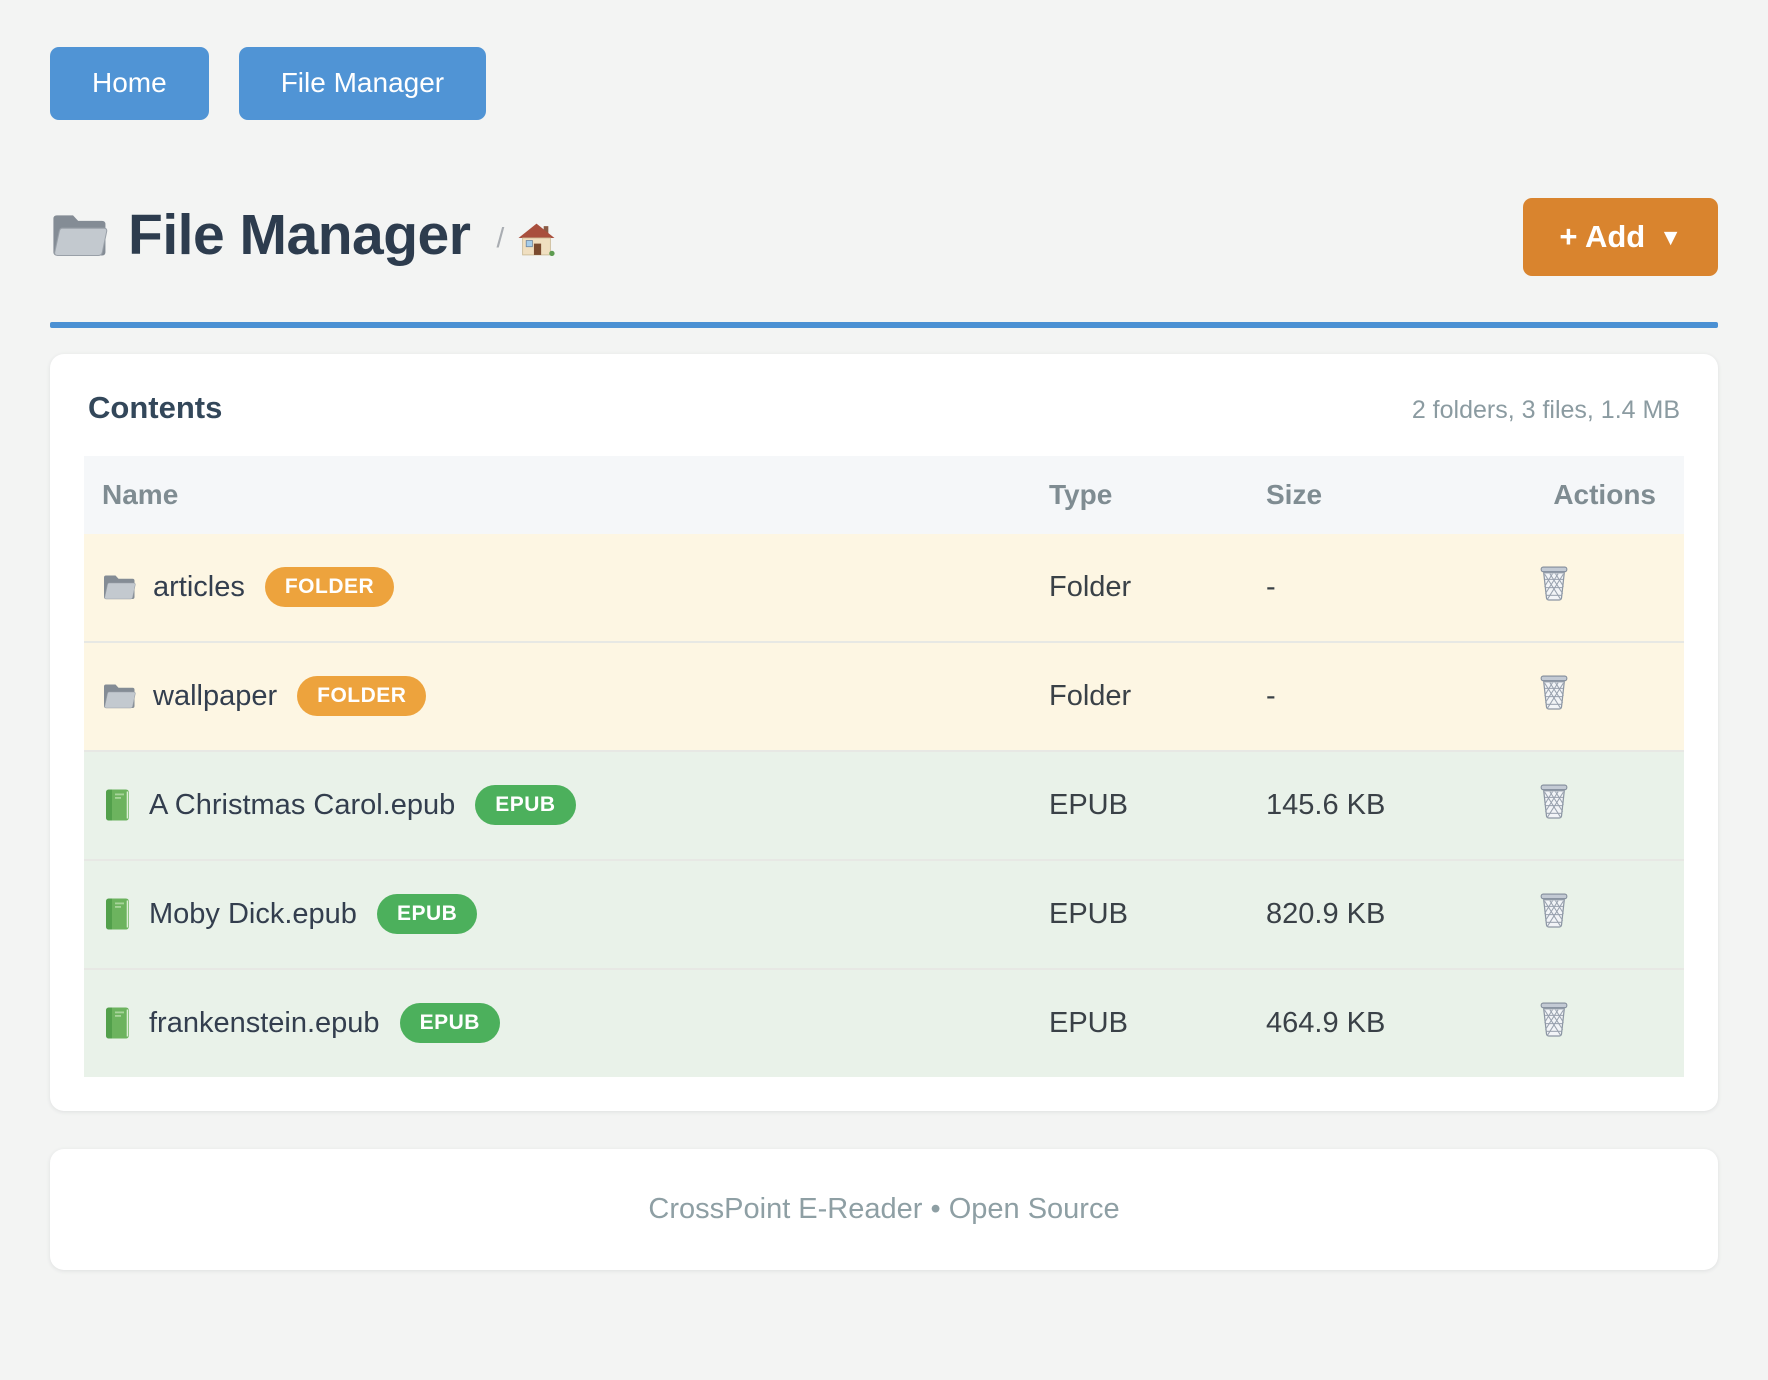 Image resolution: width=1768 pixels, height=1380 pixels. What do you see at coordinates (215, 695) in the screenshot?
I see `file-name-link: wallpaper` at bounding box center [215, 695].